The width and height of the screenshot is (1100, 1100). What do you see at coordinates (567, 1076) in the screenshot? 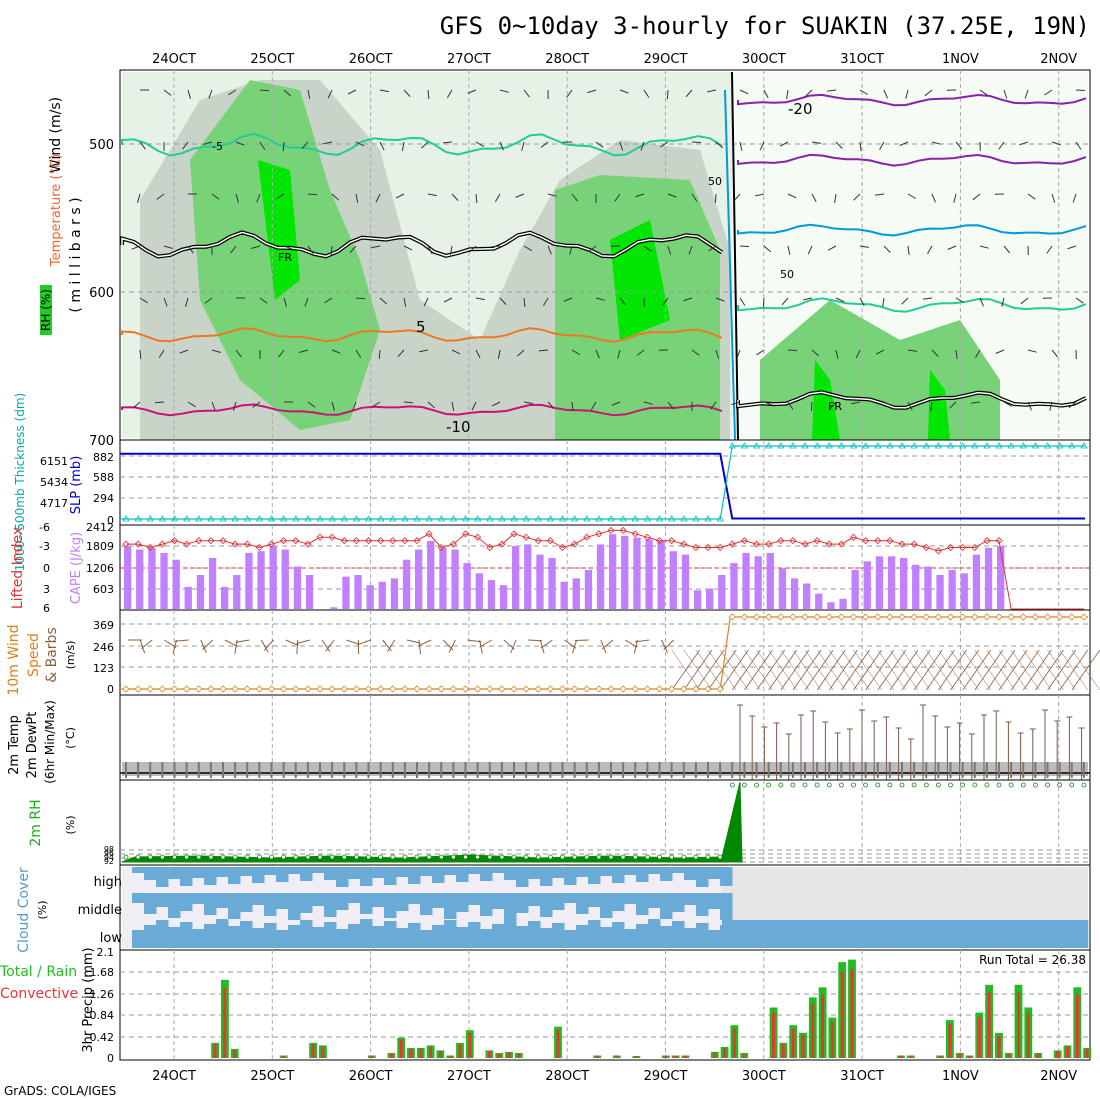
I see `date-tick-bottom: 28OCT` at bounding box center [567, 1076].